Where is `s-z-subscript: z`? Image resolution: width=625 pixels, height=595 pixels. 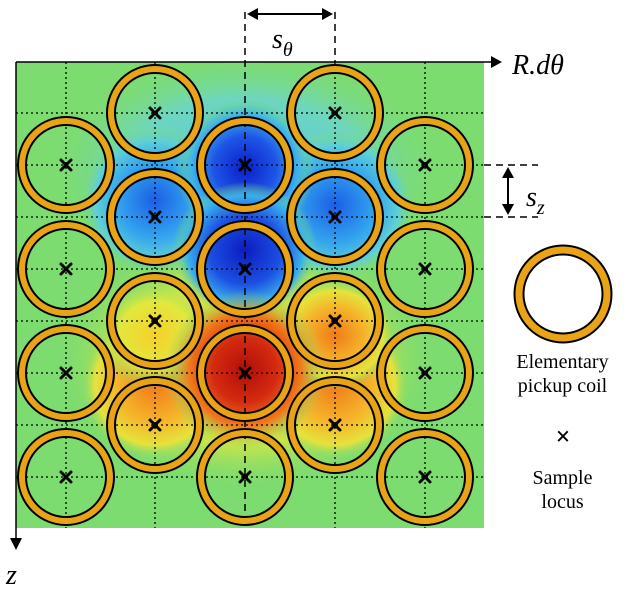 s-z-subscript: z is located at coordinates (540, 208).